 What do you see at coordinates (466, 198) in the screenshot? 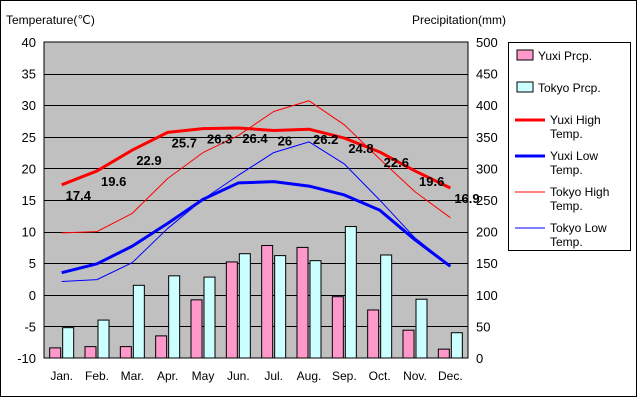
I see `data-label-11: 16.9` at bounding box center [466, 198].